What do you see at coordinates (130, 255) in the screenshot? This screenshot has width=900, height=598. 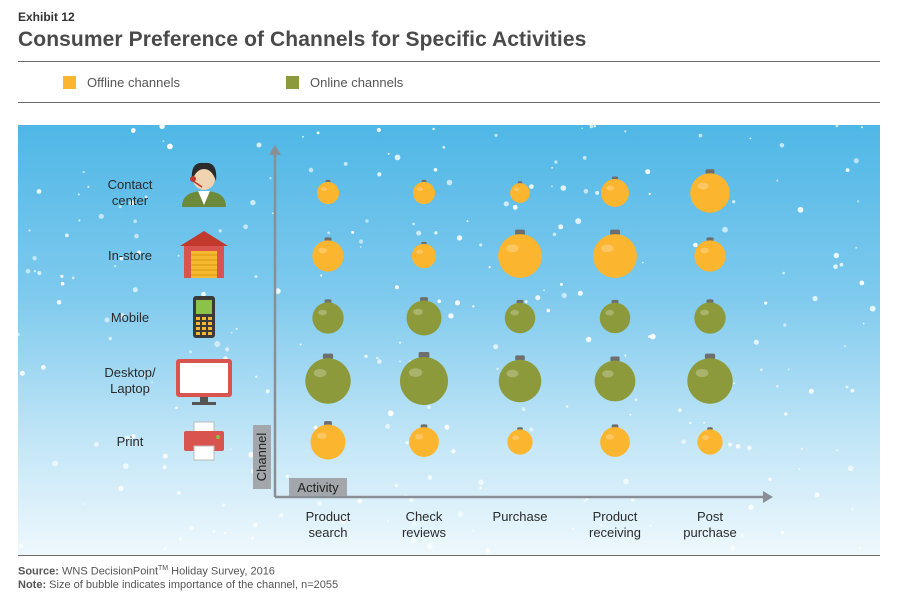 I see `channel-label: In-store` at bounding box center [130, 255].